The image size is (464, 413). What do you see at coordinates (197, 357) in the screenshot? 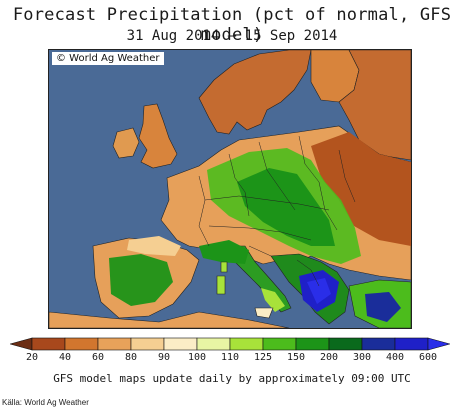
I see `scale-tick-label: 100` at bounding box center [197, 357].